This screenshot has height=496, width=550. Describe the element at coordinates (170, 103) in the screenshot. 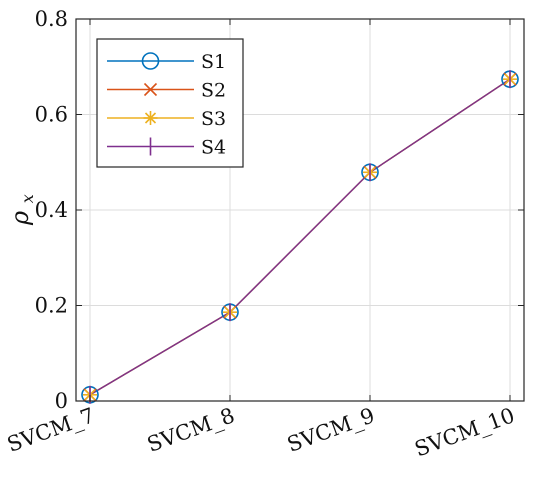

I see `legend: S1 S2 S3 S4` at that location.